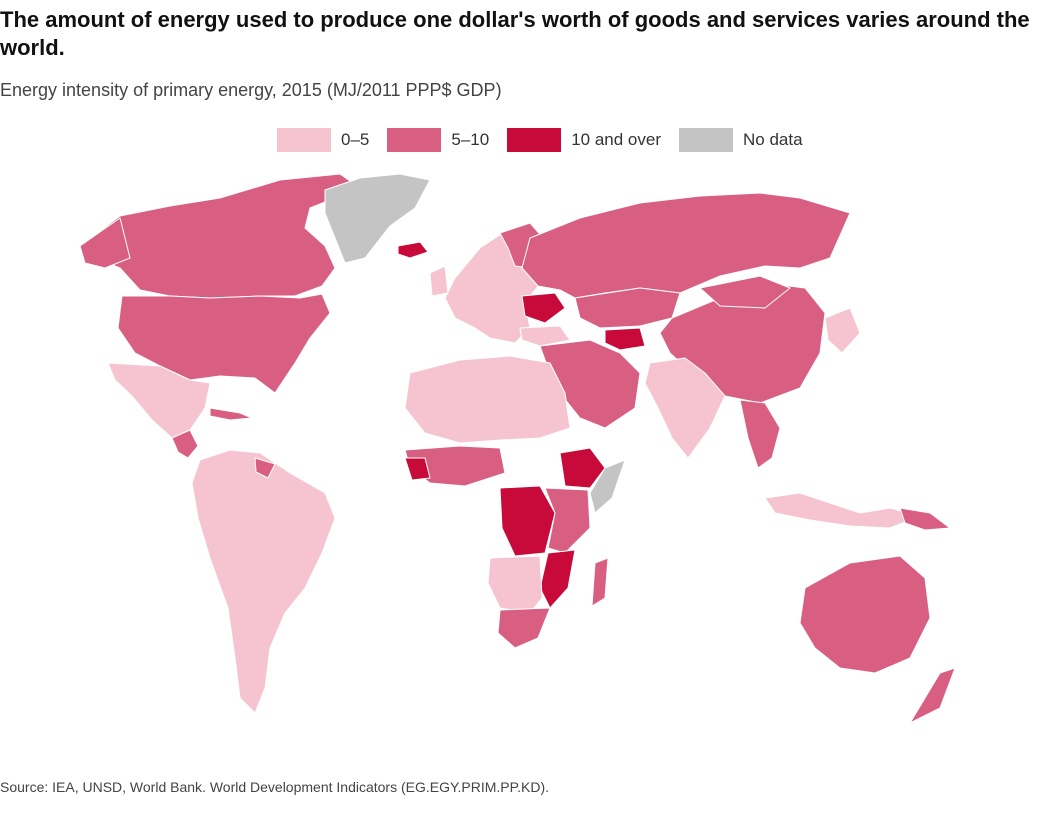 The width and height of the screenshot is (1056, 816). I want to click on legend-label-no-data: No data, so click(773, 139).